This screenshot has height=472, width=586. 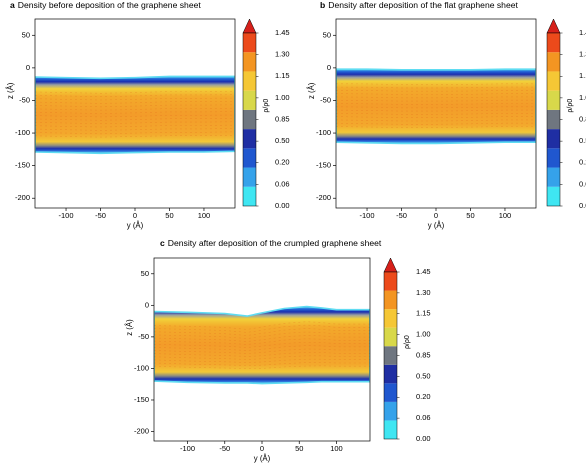 I want to click on colorbar-label: ρ/ρ0, so click(x=407, y=342).